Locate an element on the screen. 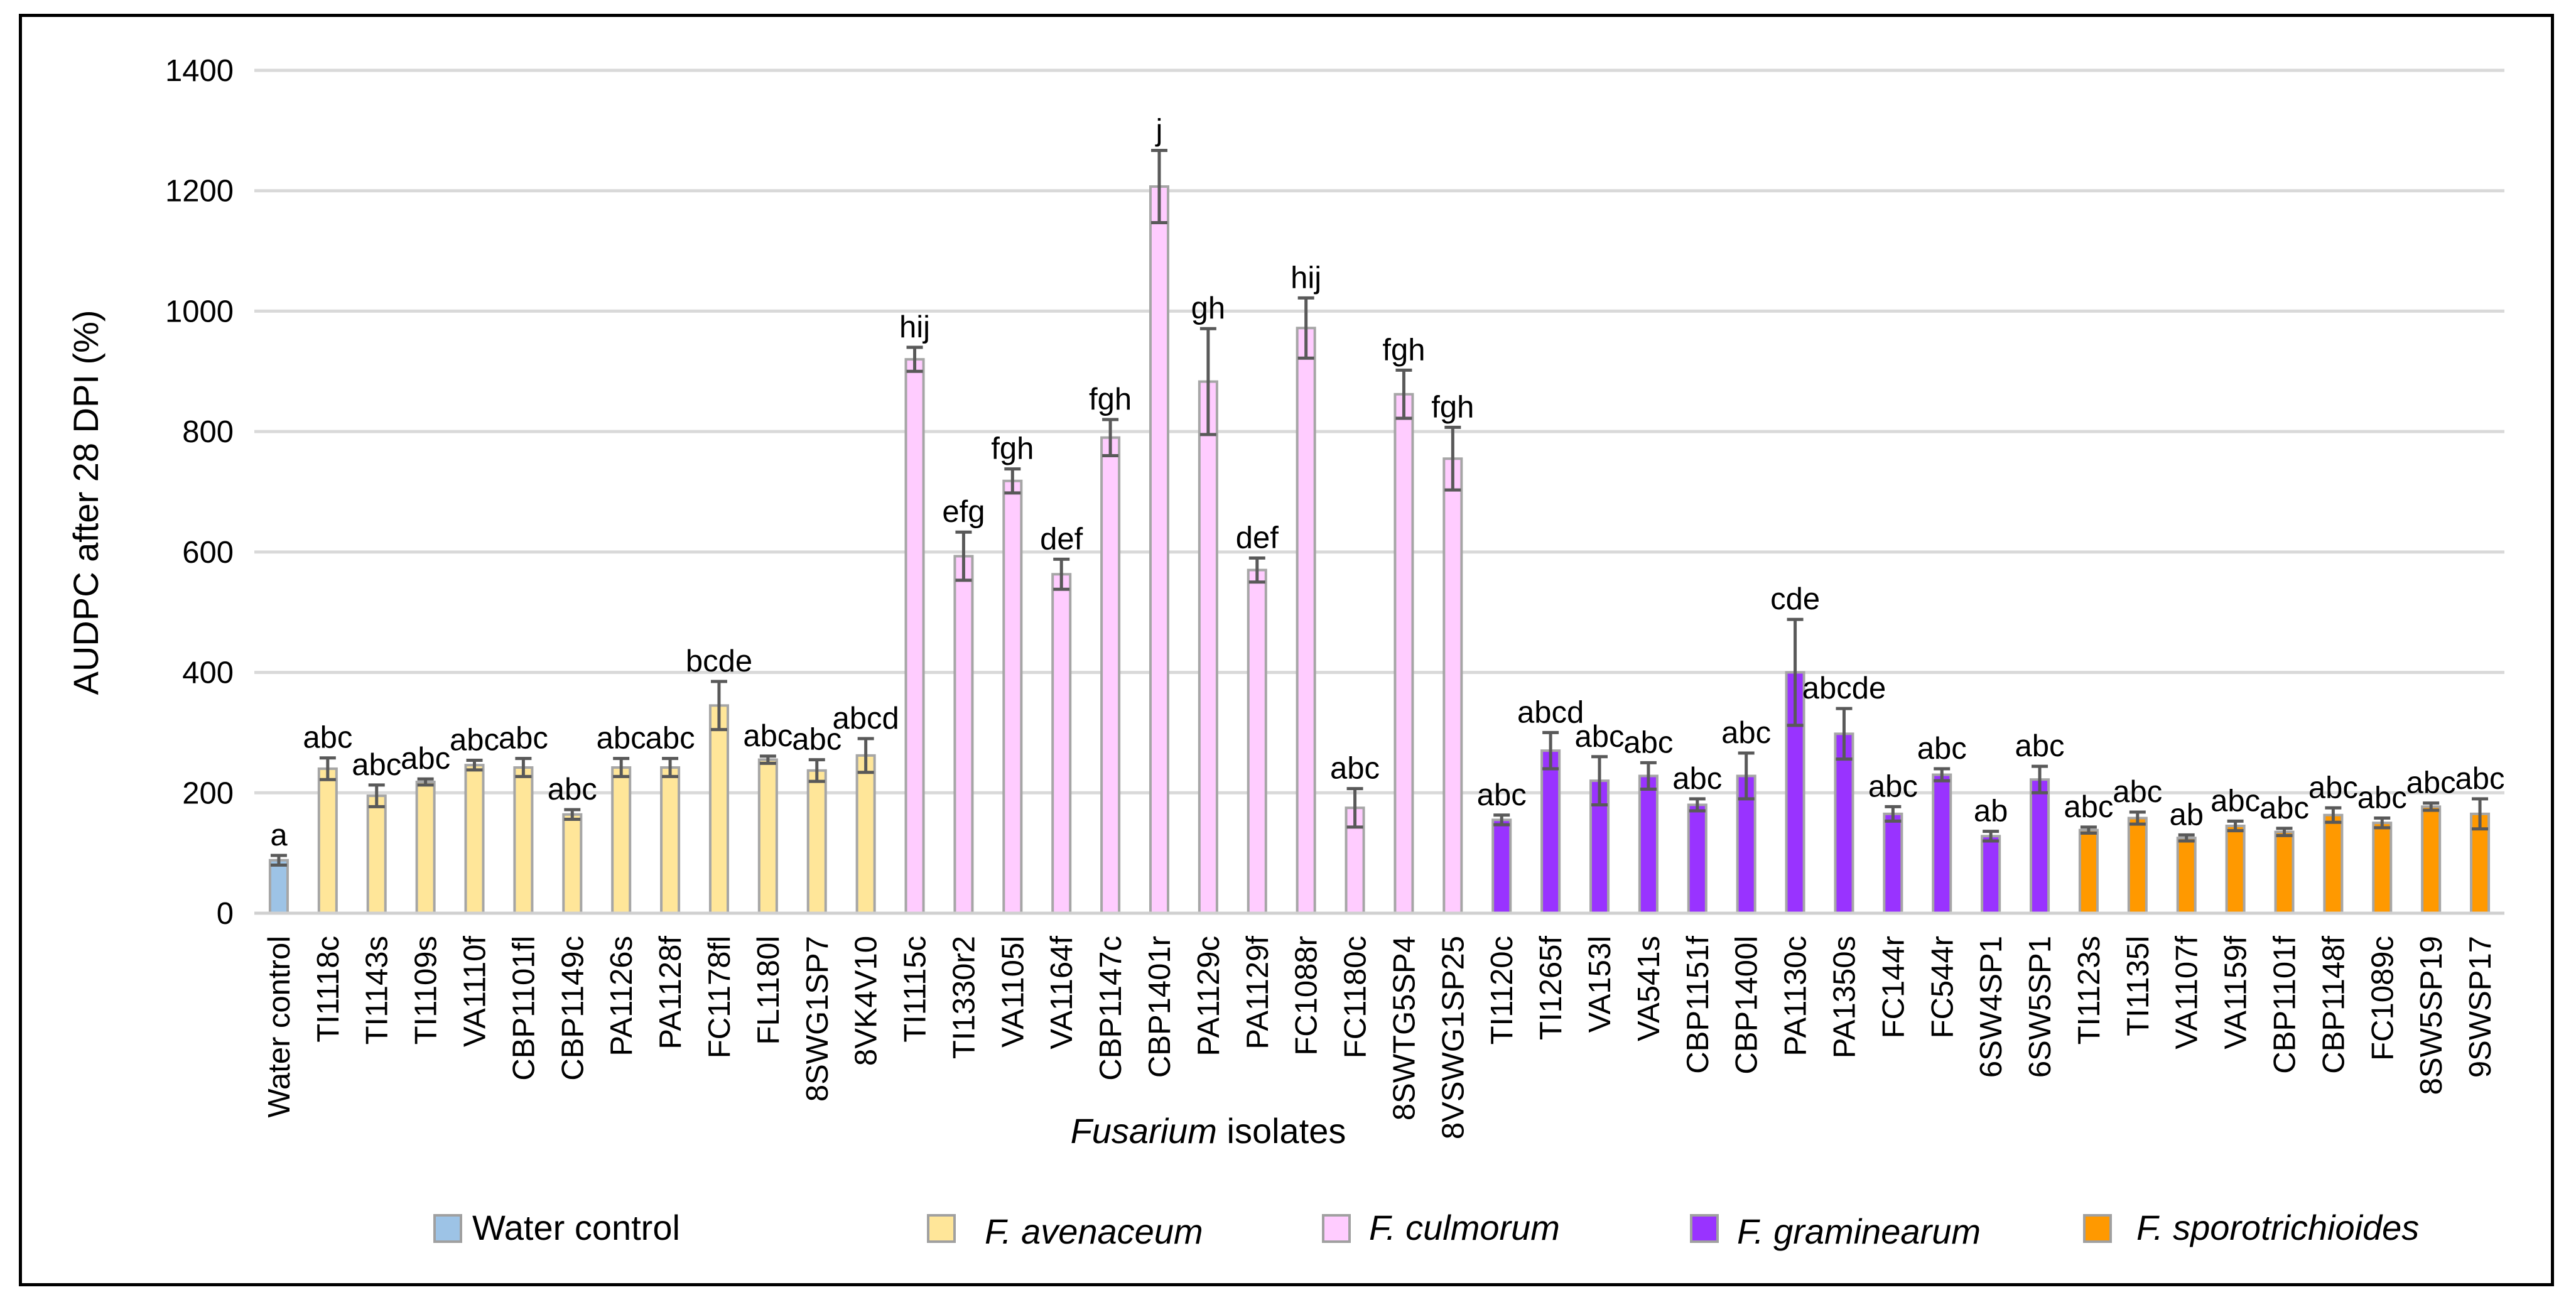  x-tick-label: CBP1148f is located at coordinates (2334, 1005).